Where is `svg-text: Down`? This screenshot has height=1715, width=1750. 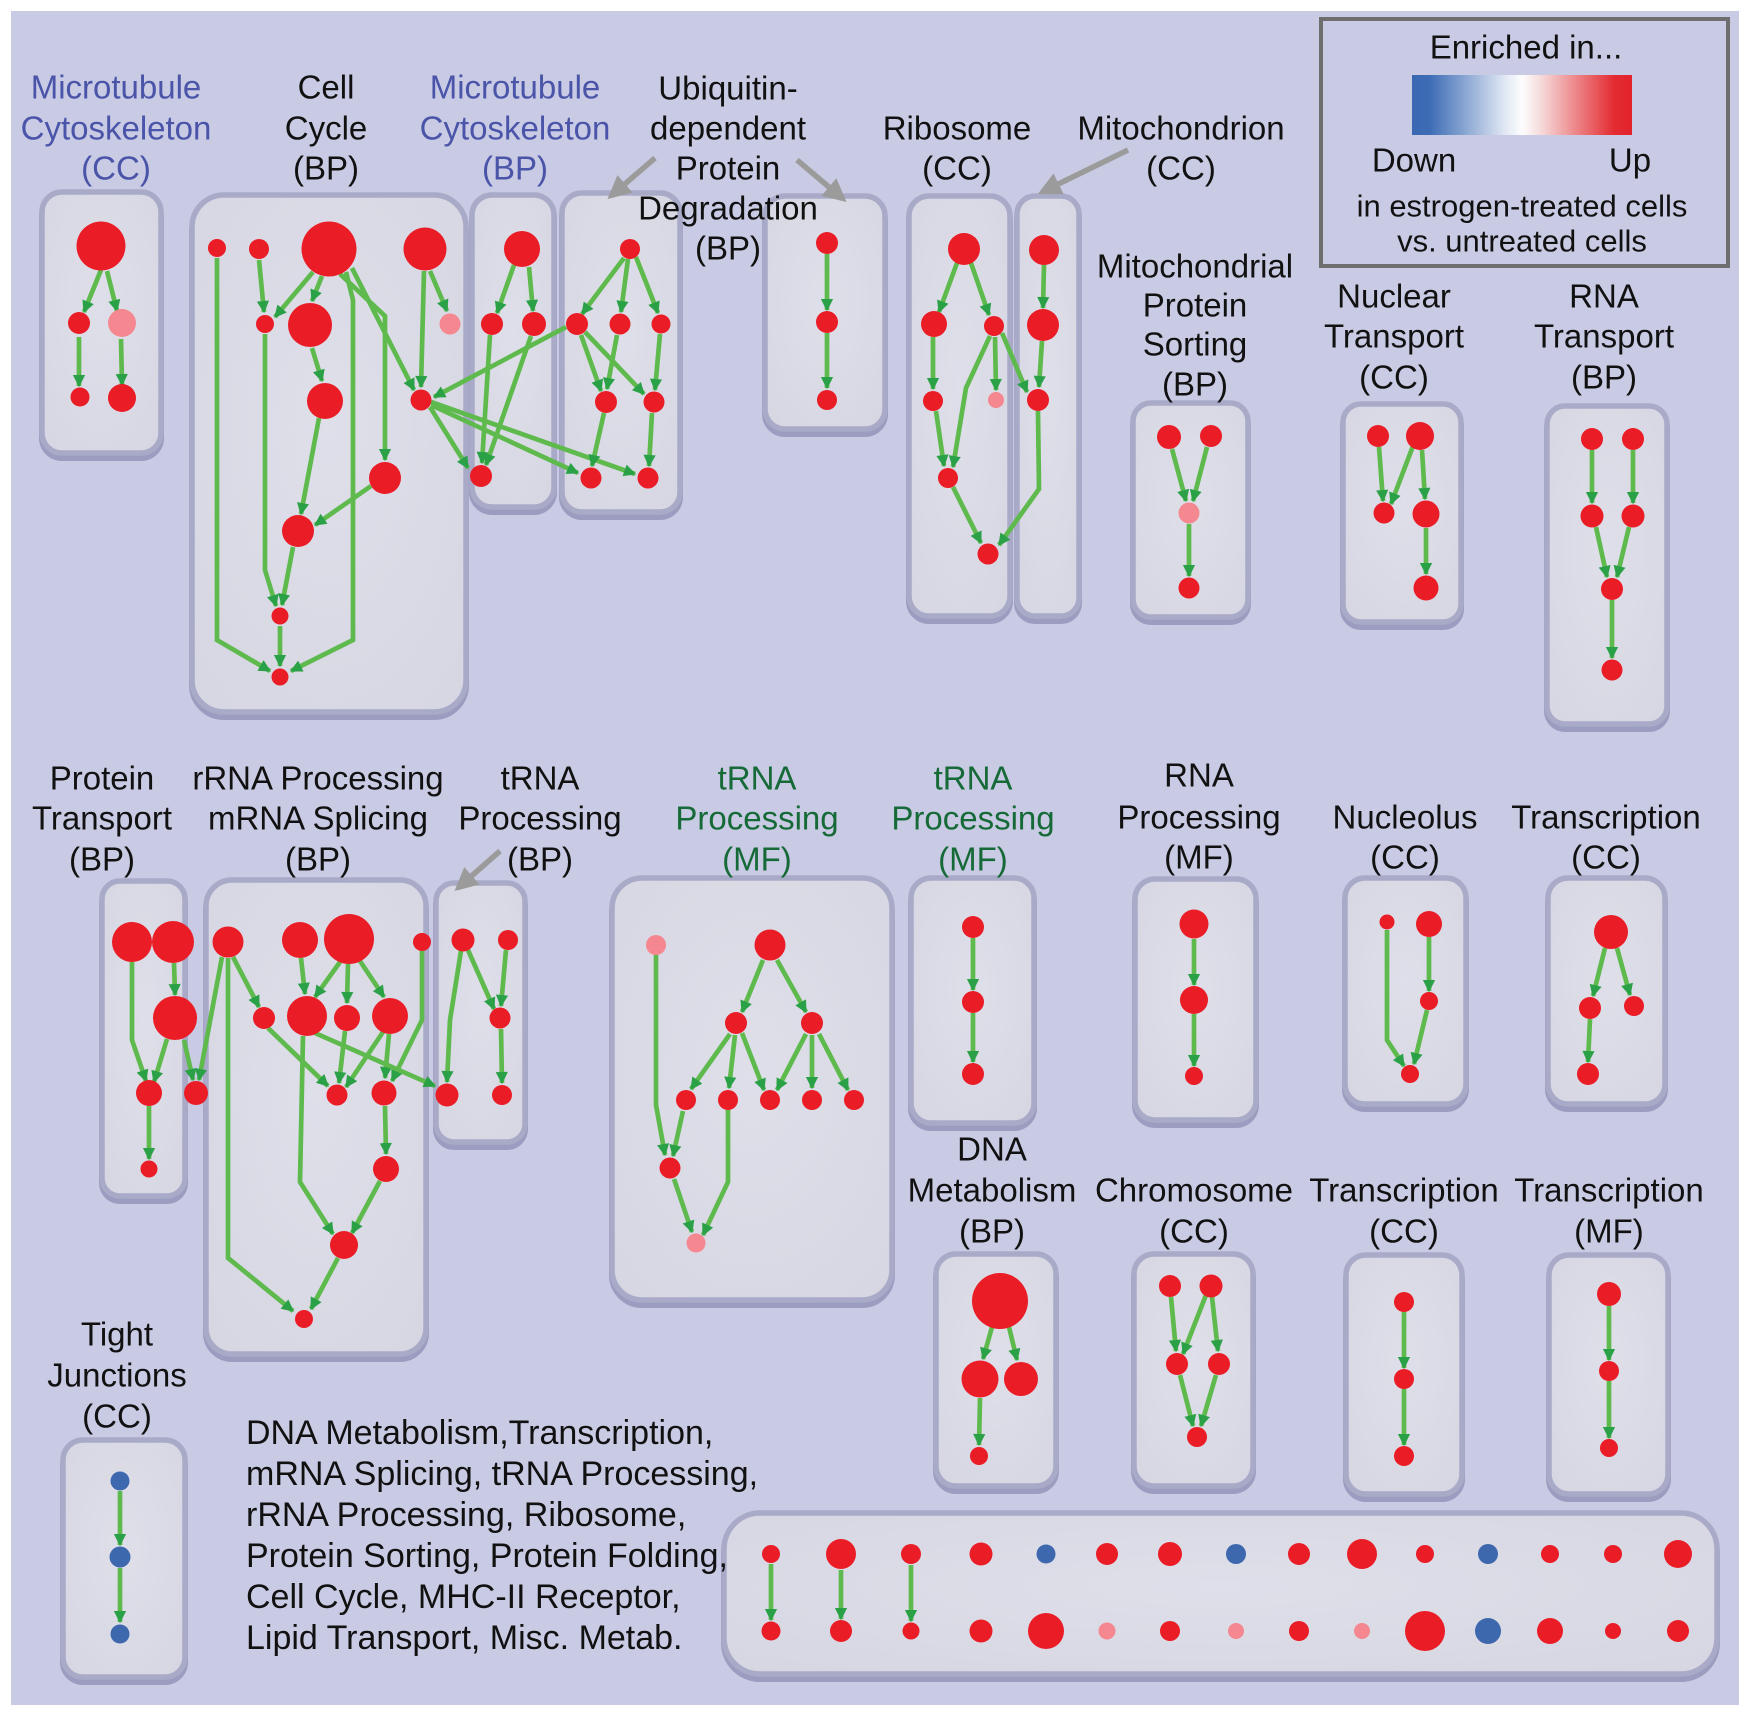 svg-text: Down is located at coordinates (1414, 160).